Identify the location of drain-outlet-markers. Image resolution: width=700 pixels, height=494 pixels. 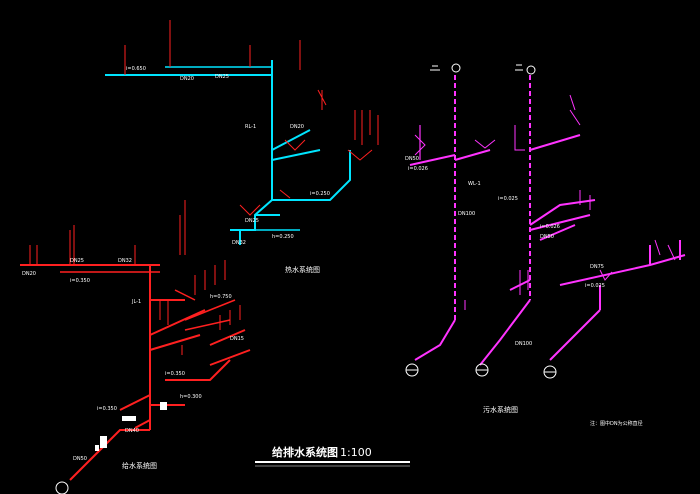
(481, 371).